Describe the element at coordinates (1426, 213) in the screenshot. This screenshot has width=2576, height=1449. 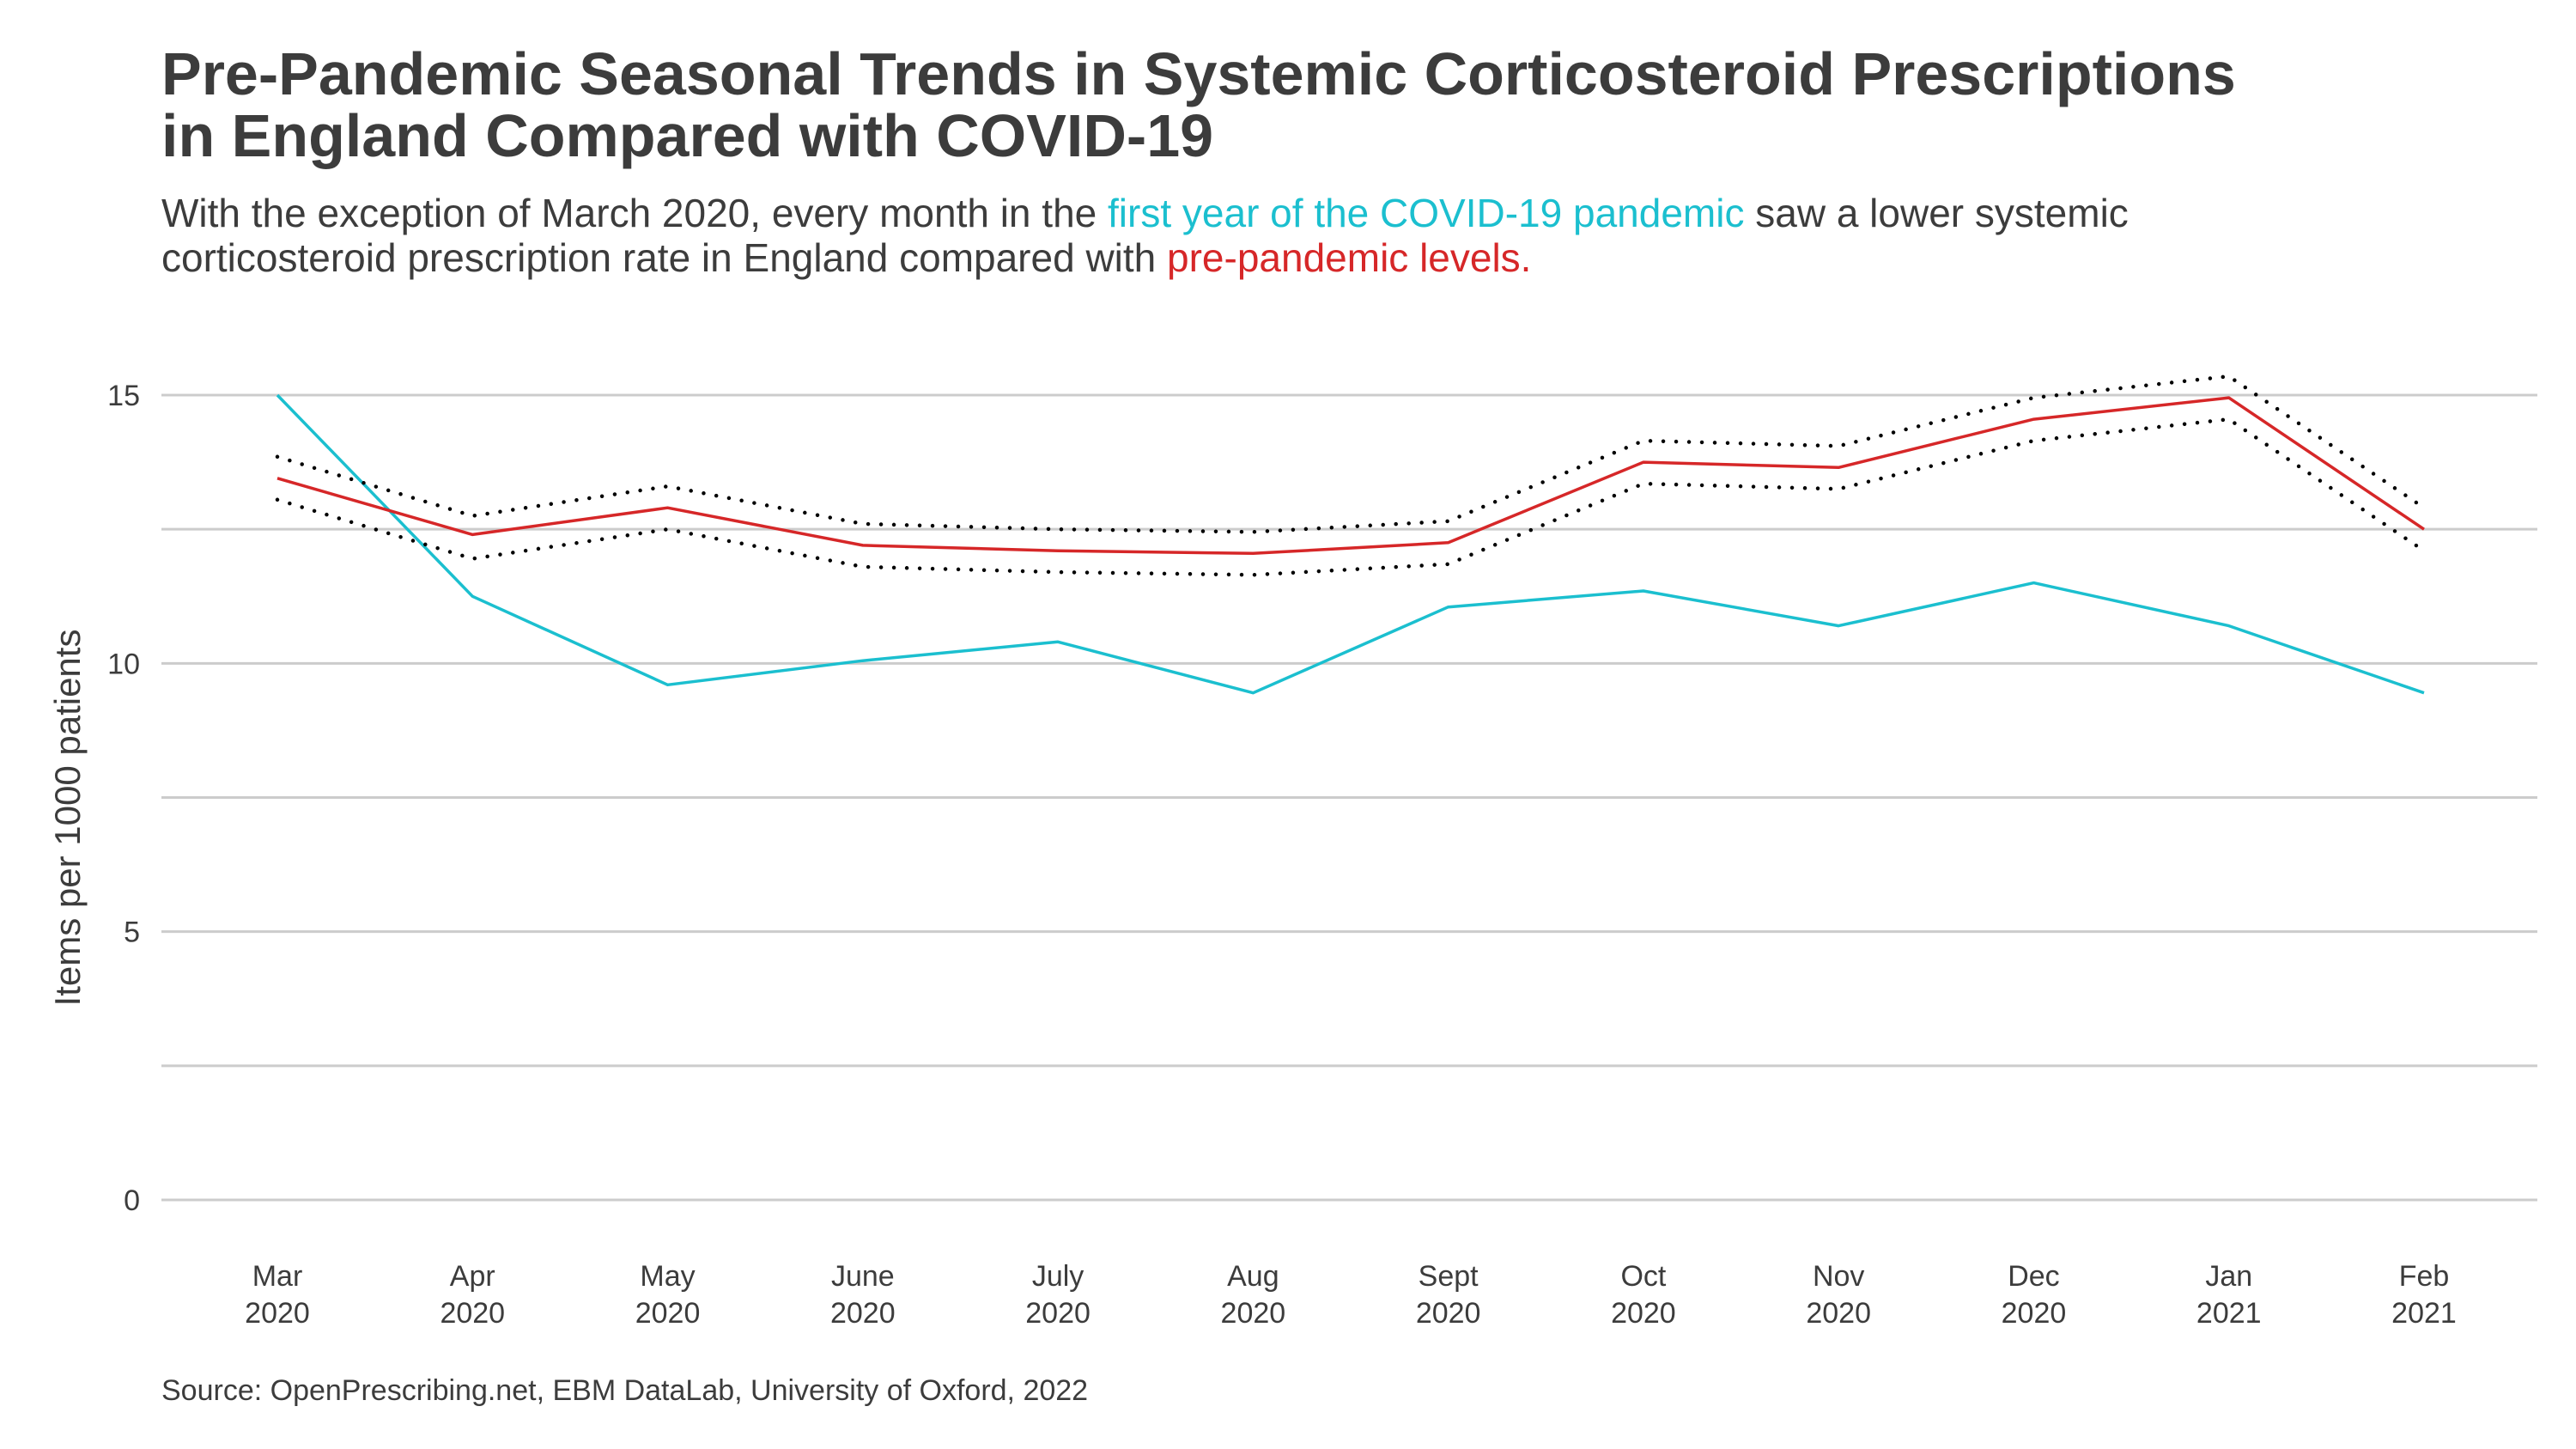
I see `subtitle-covid-highlight: first year of the COVID-19 pandemic` at that location.